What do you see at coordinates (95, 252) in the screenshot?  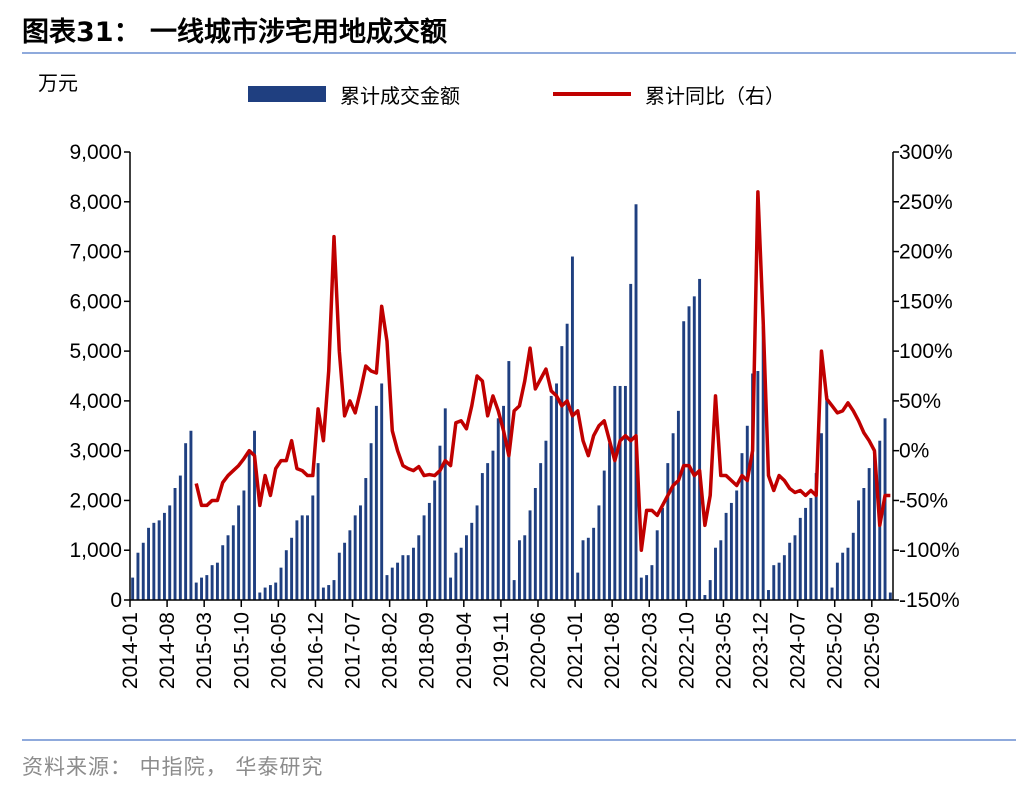 I see `left-axis-tick-label: 7,000` at bounding box center [95, 252].